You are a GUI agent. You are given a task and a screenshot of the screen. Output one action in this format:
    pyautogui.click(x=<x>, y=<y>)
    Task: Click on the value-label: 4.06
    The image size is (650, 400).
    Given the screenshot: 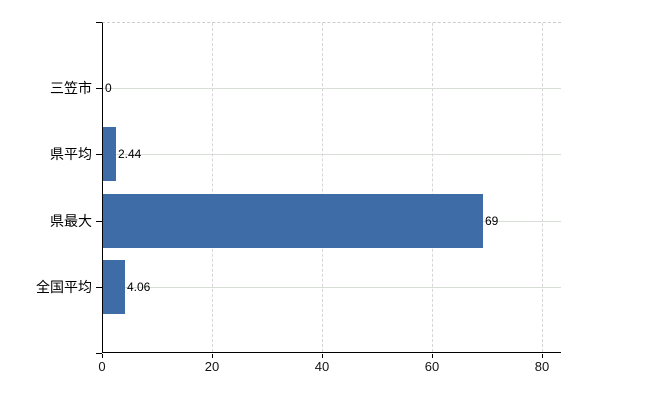 What is the action you would take?
    pyautogui.click(x=139, y=287)
    